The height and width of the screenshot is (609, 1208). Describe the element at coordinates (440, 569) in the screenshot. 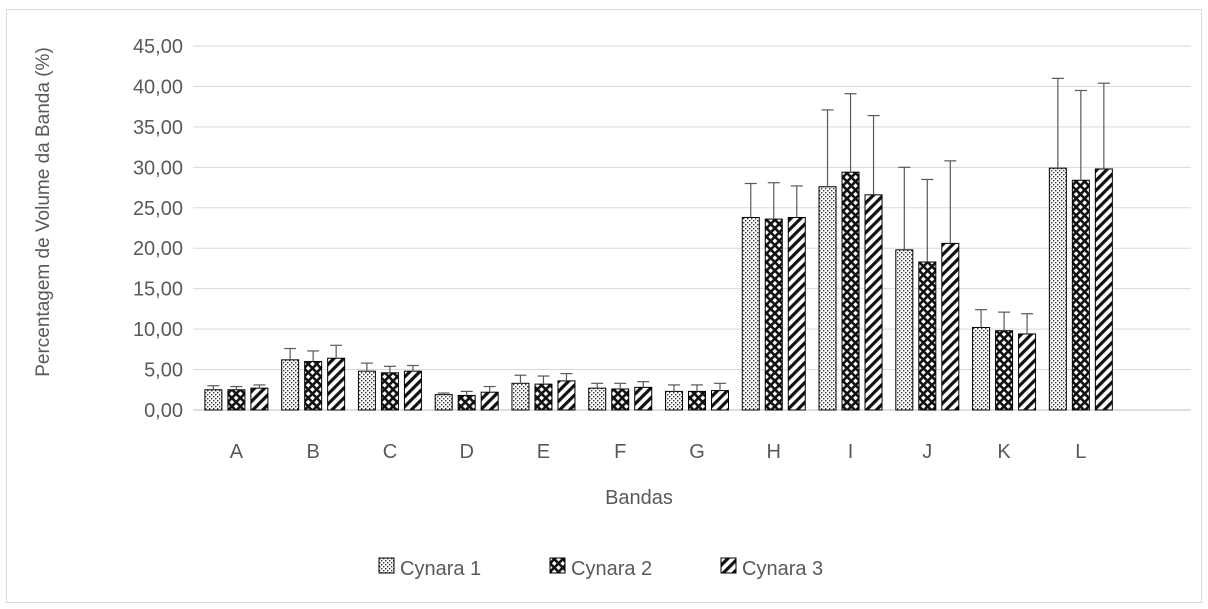

I see `legend-label: Cynara 1` at that location.